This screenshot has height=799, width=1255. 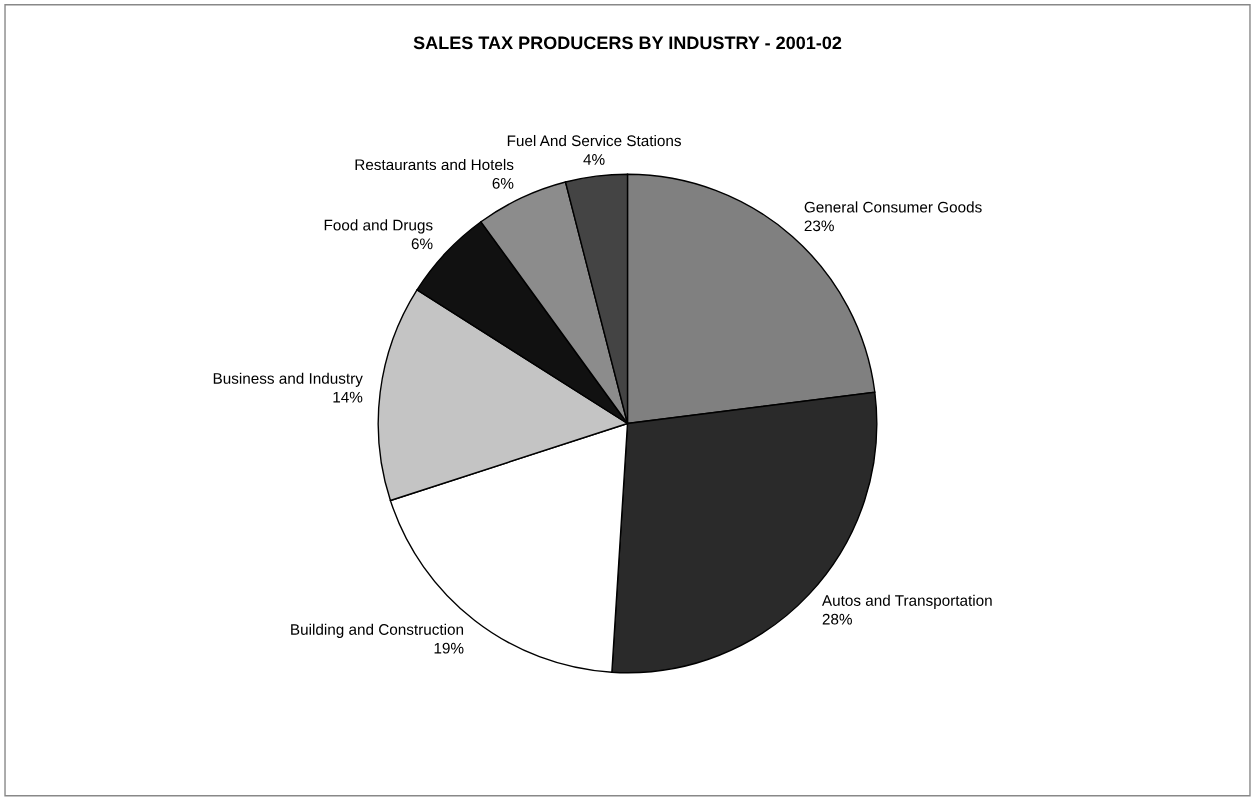 What do you see at coordinates (893, 207) in the screenshot?
I see `slice-label: General Consumer Goods` at bounding box center [893, 207].